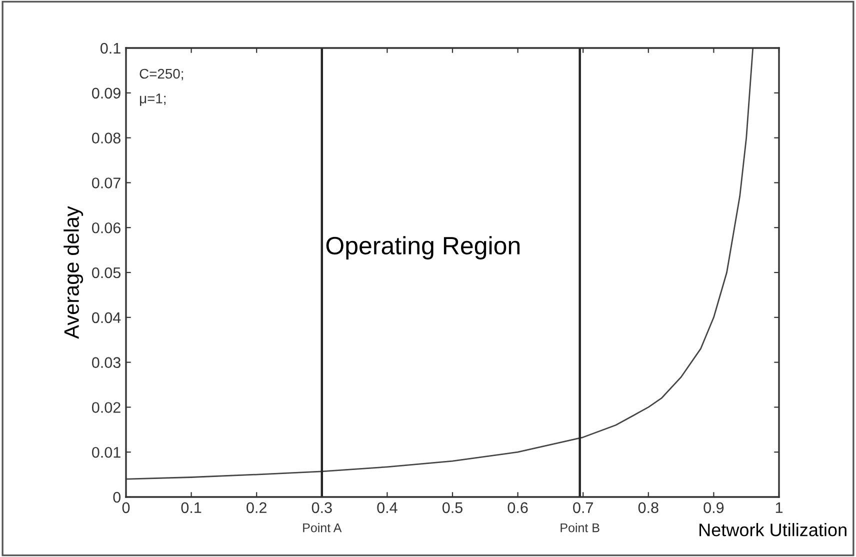  Describe the element at coordinates (256, 508) in the screenshot. I see `x-tick-label: 0.2` at that location.